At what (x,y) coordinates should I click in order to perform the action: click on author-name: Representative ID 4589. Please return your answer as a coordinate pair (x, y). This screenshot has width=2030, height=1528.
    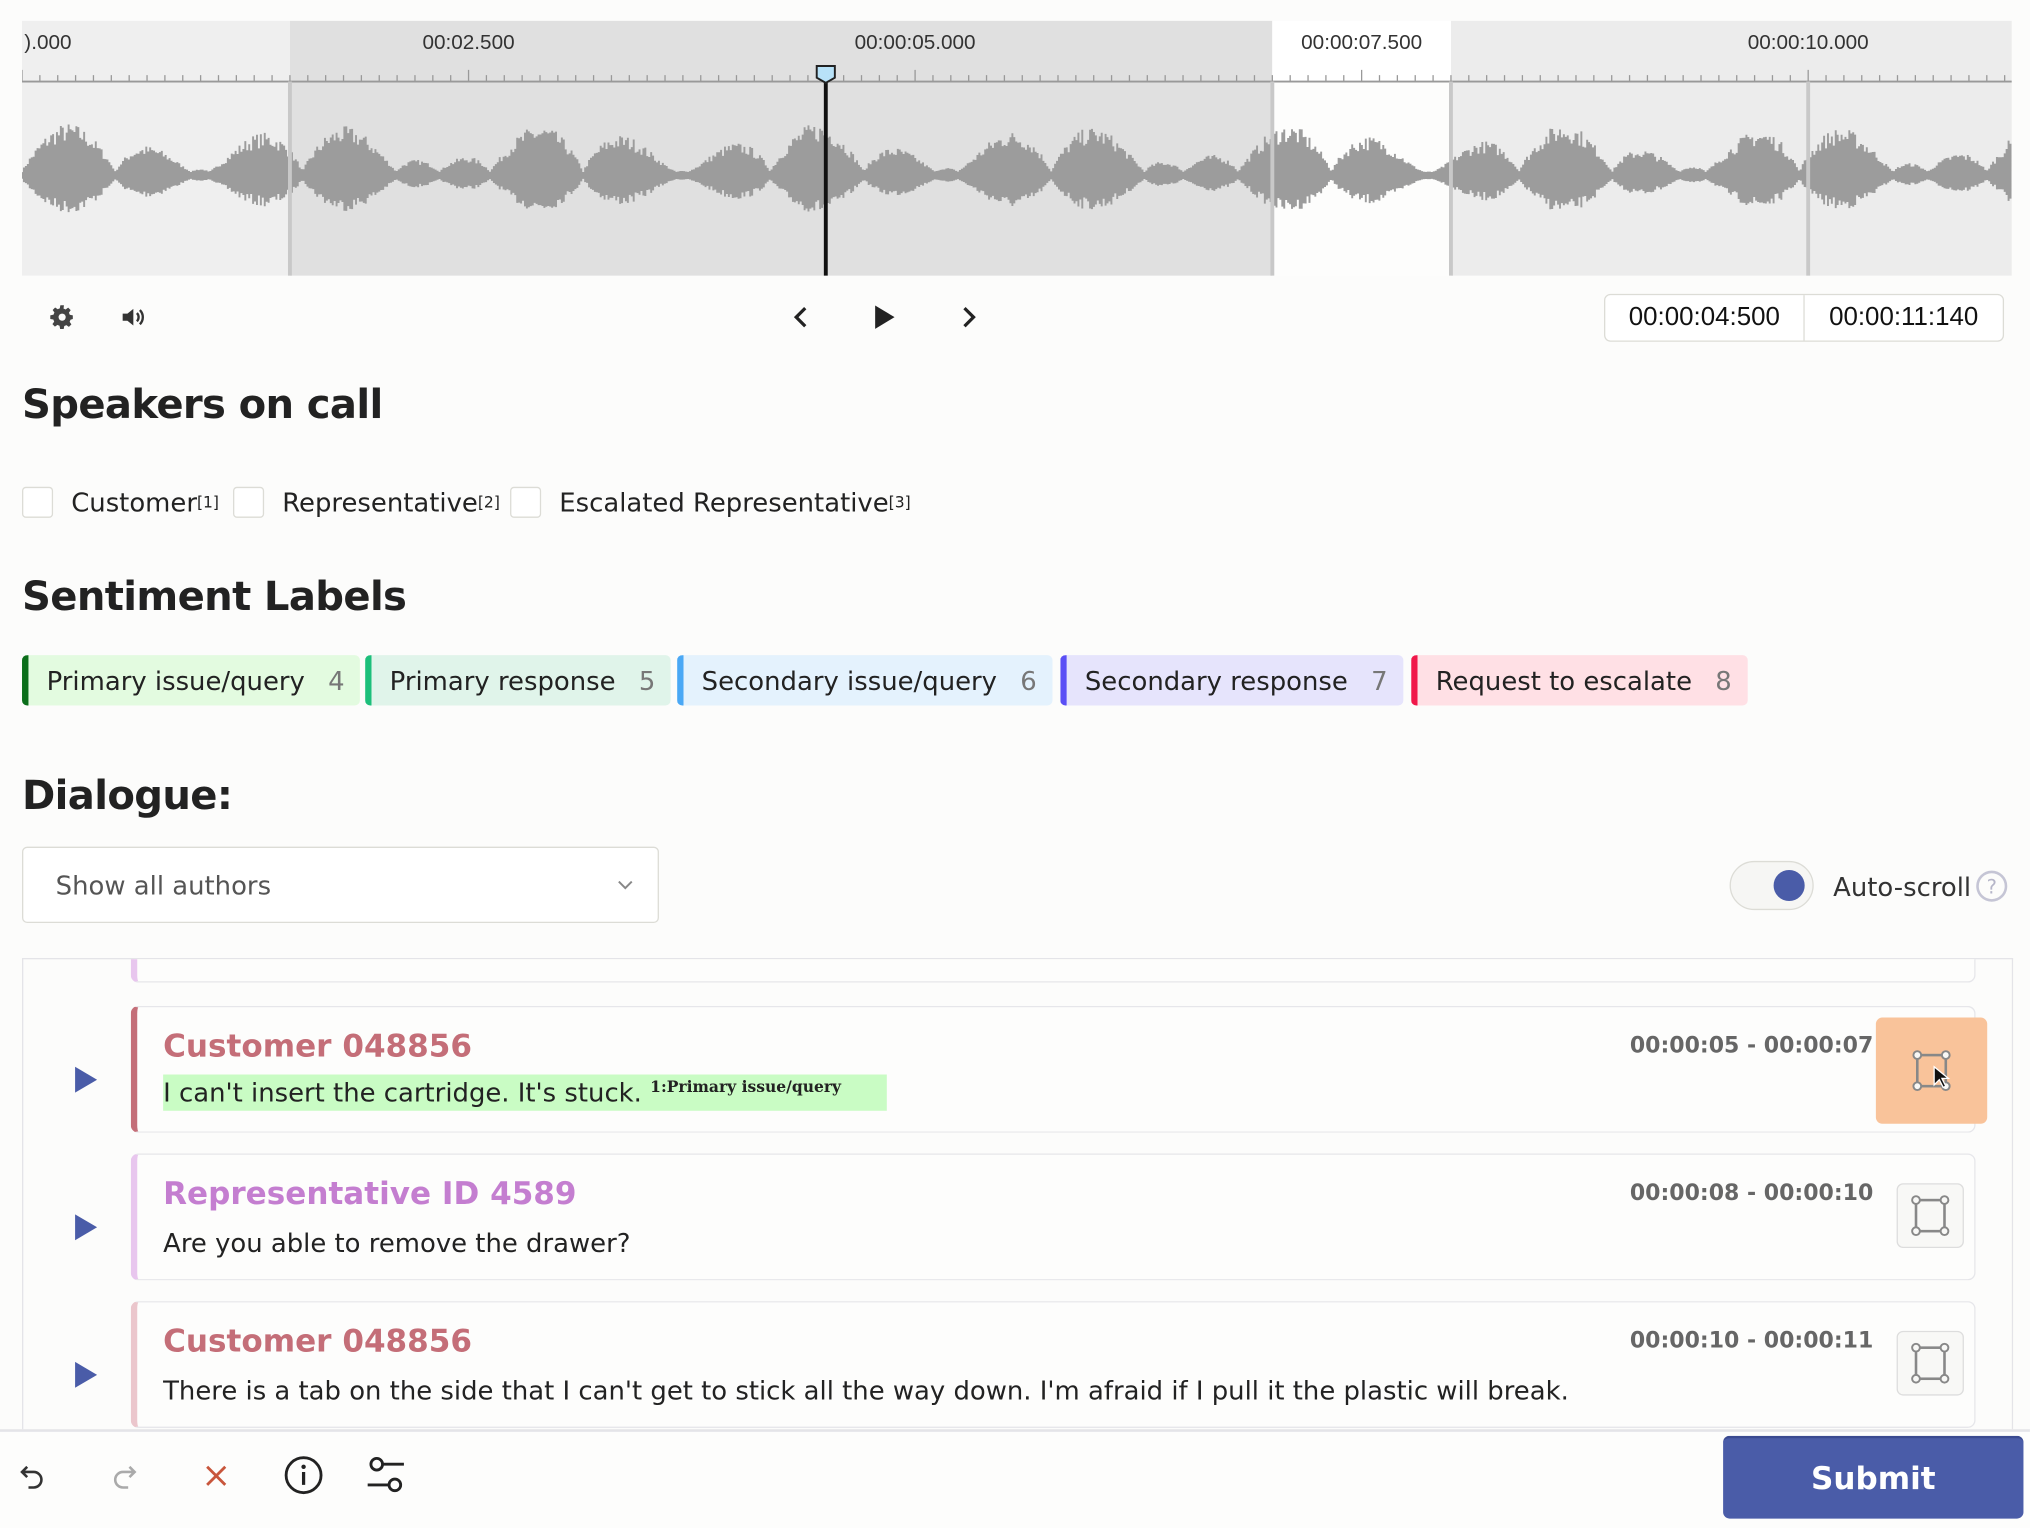
    Looking at the image, I should click on (370, 1193).